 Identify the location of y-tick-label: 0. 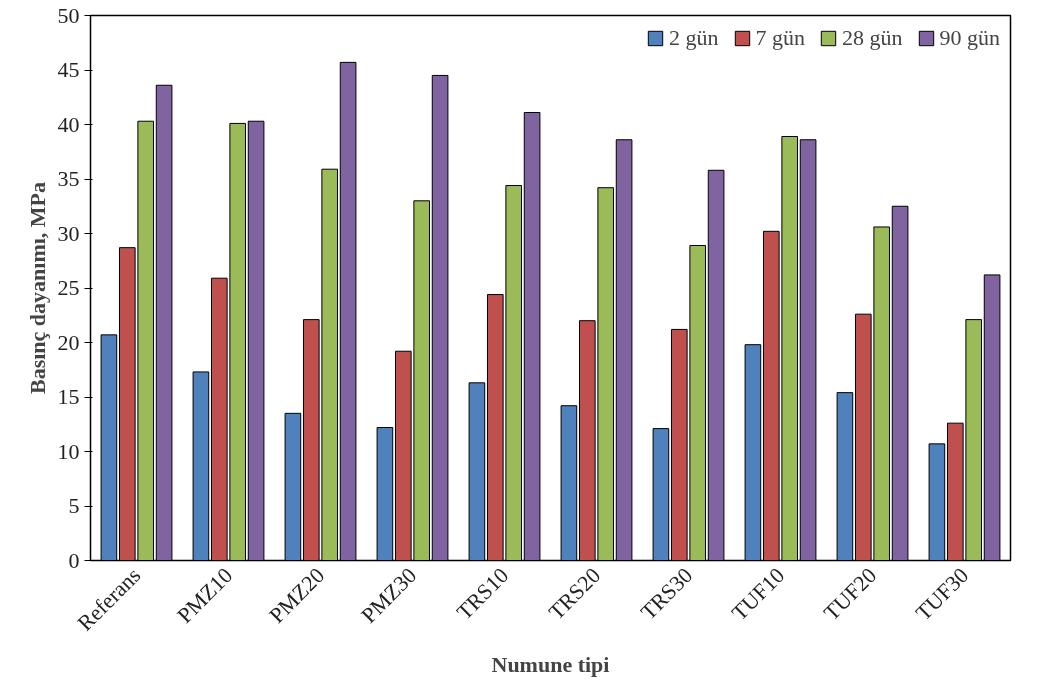
(74, 560).